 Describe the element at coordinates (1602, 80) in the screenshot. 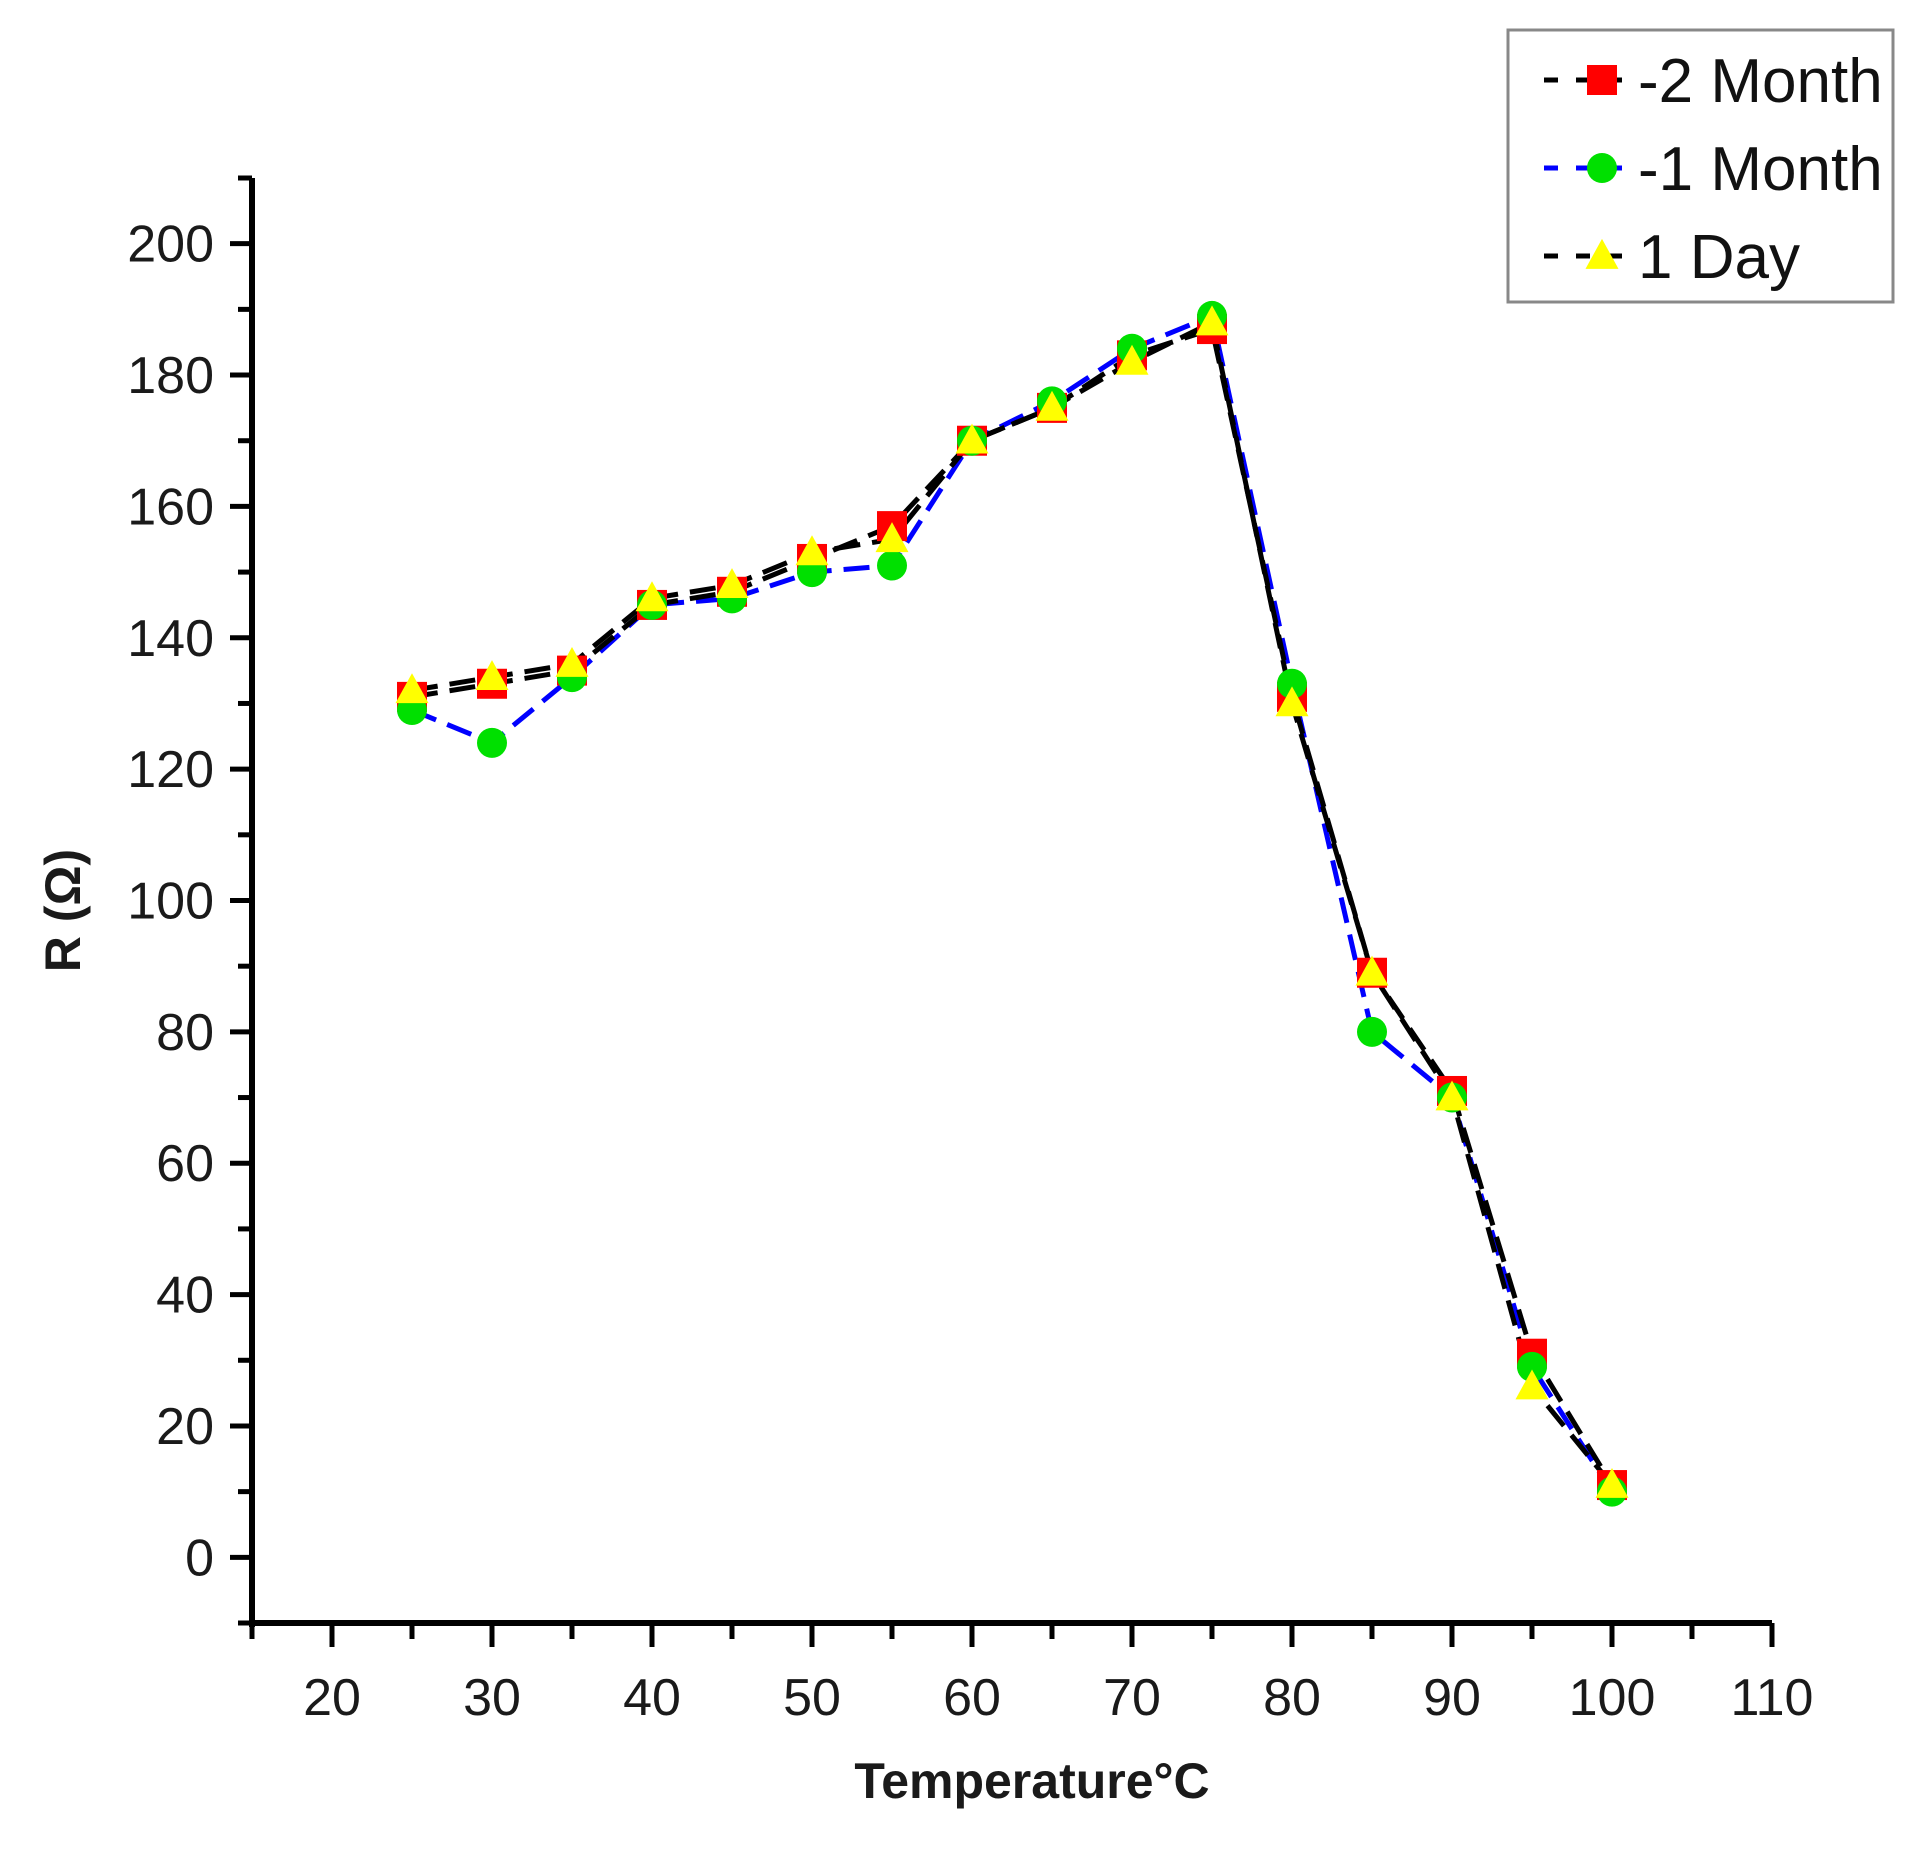

I see `legend-square-icon` at that location.